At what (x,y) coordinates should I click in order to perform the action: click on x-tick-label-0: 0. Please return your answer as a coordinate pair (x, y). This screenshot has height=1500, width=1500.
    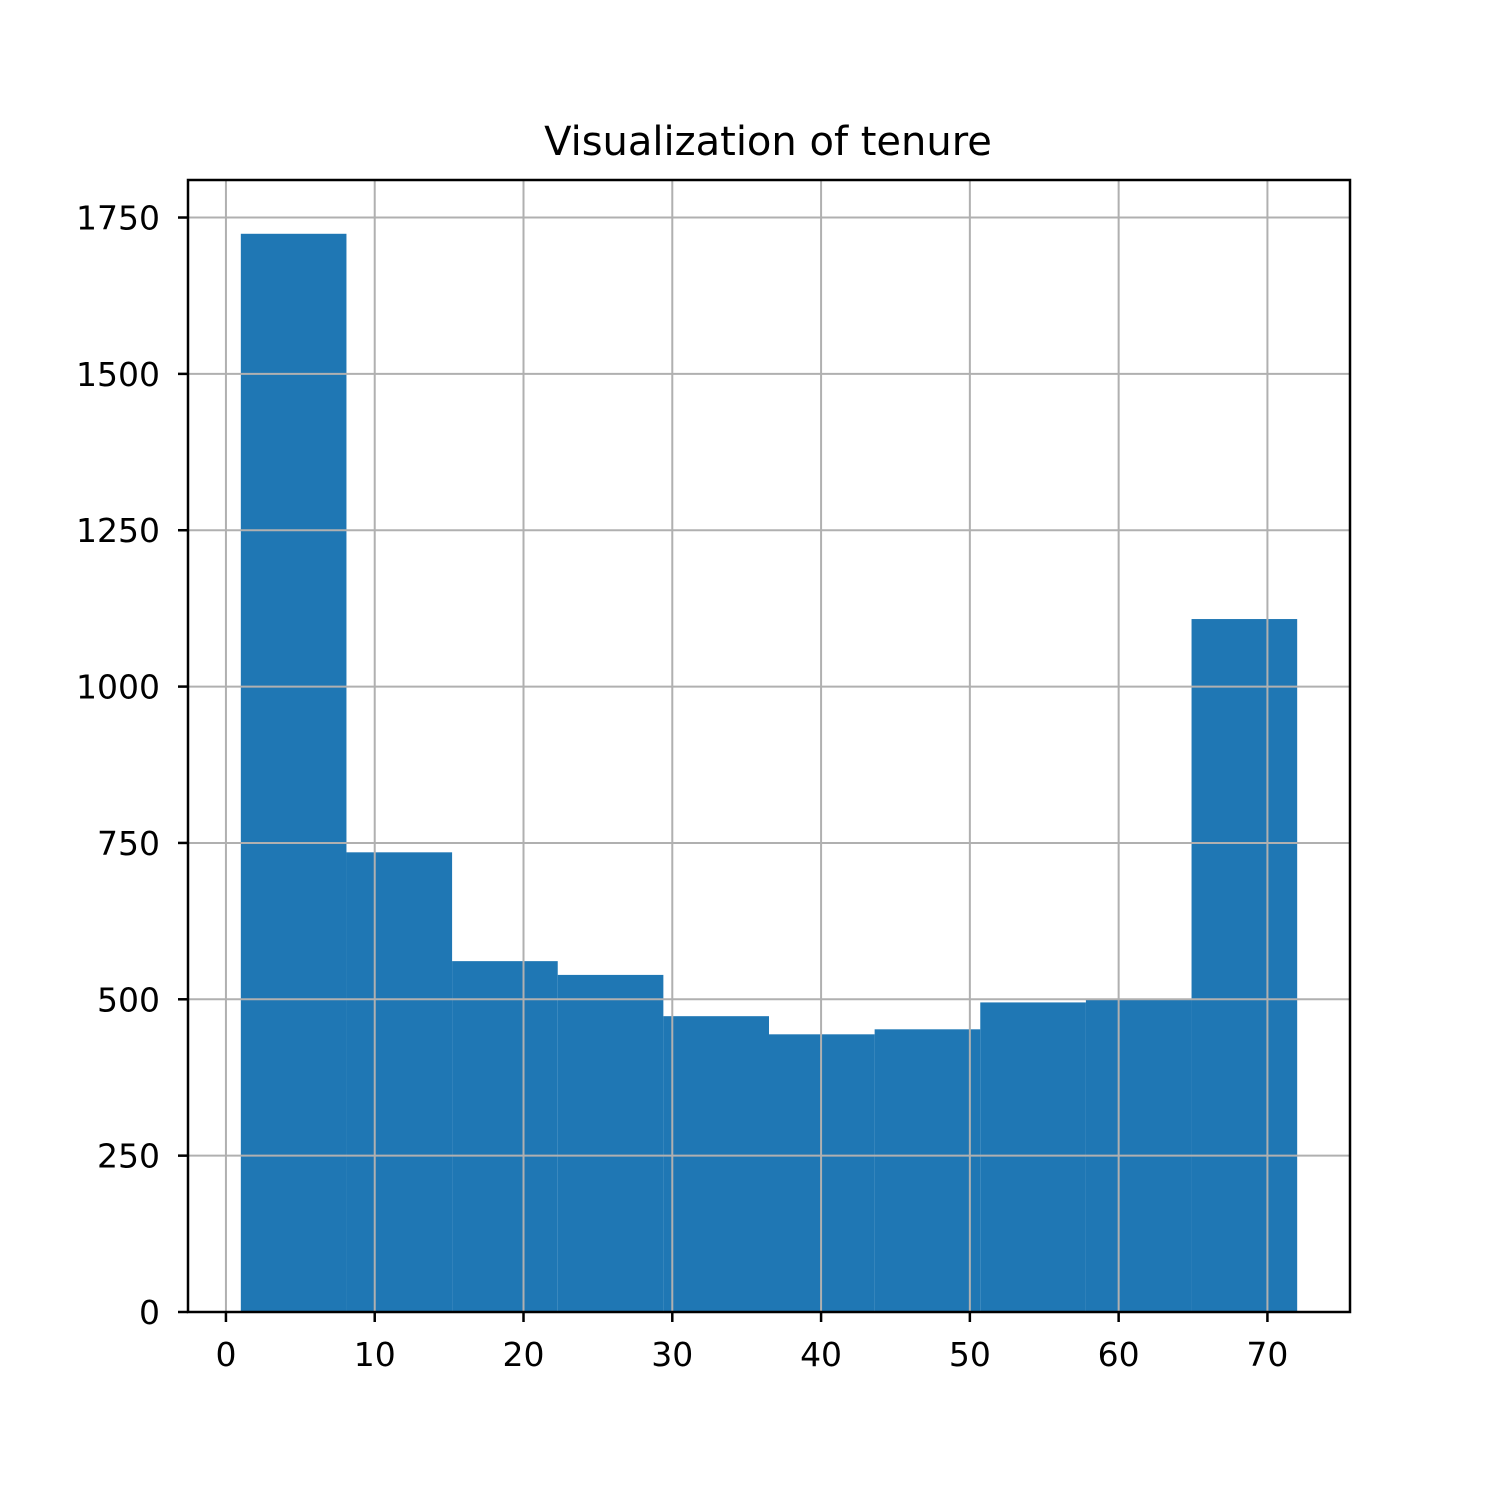
    Looking at the image, I should click on (225, 1354).